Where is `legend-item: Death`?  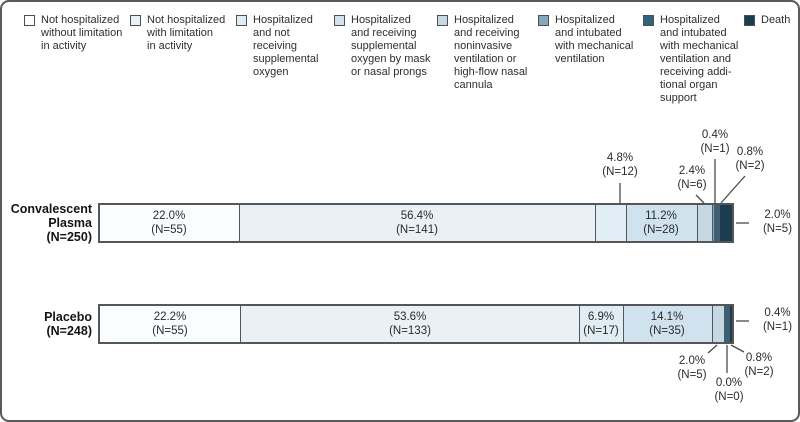
legend-item: Death is located at coordinates (767, 20).